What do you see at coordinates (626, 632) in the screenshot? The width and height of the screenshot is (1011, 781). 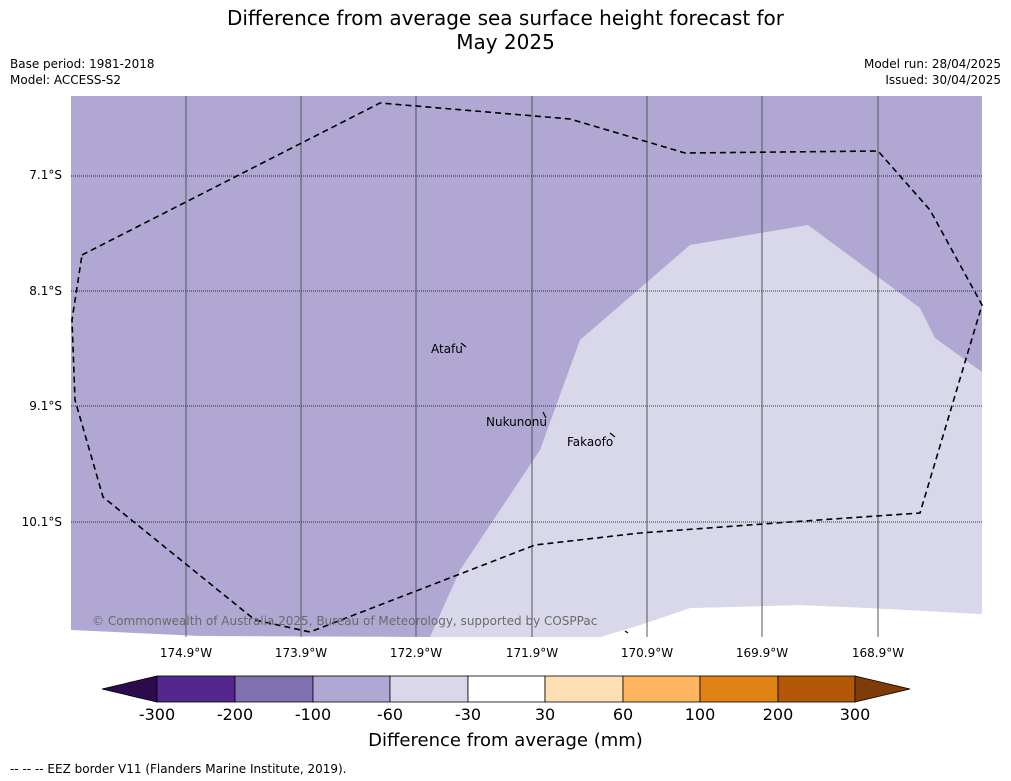 I see `small-island` at bounding box center [626, 632].